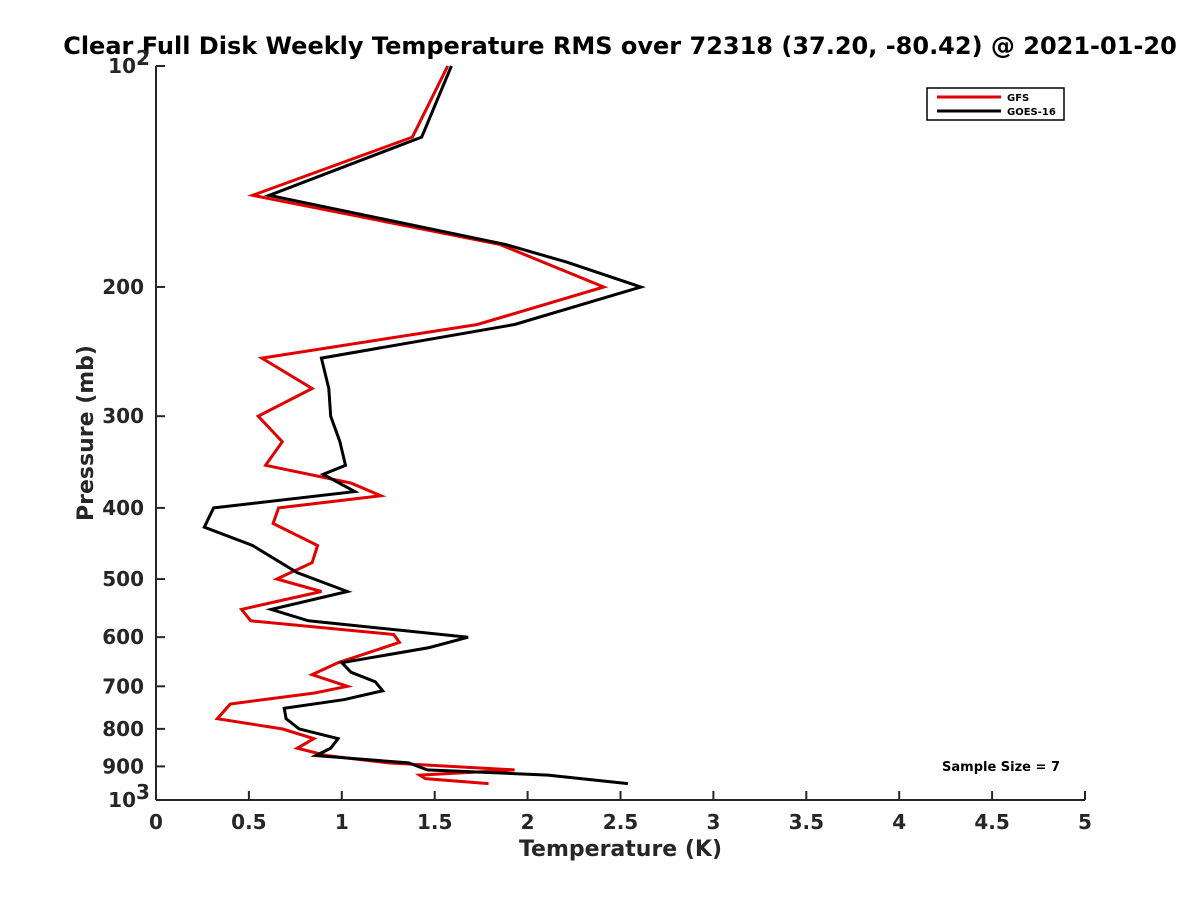 The height and width of the screenshot is (900, 1200). Describe the element at coordinates (991, 822) in the screenshot. I see `x-tick-label: 4.5` at that location.